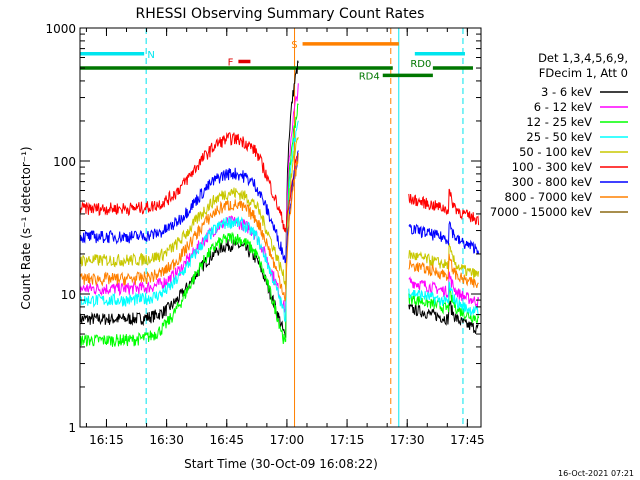 The height and width of the screenshot is (480, 640). I want to click on status-label-f: F, so click(231, 62).